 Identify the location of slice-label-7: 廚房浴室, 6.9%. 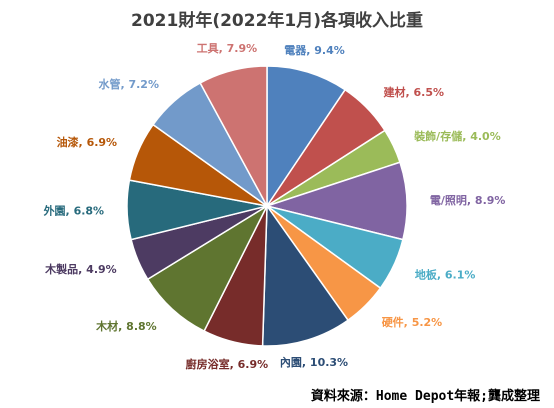
(227, 364).